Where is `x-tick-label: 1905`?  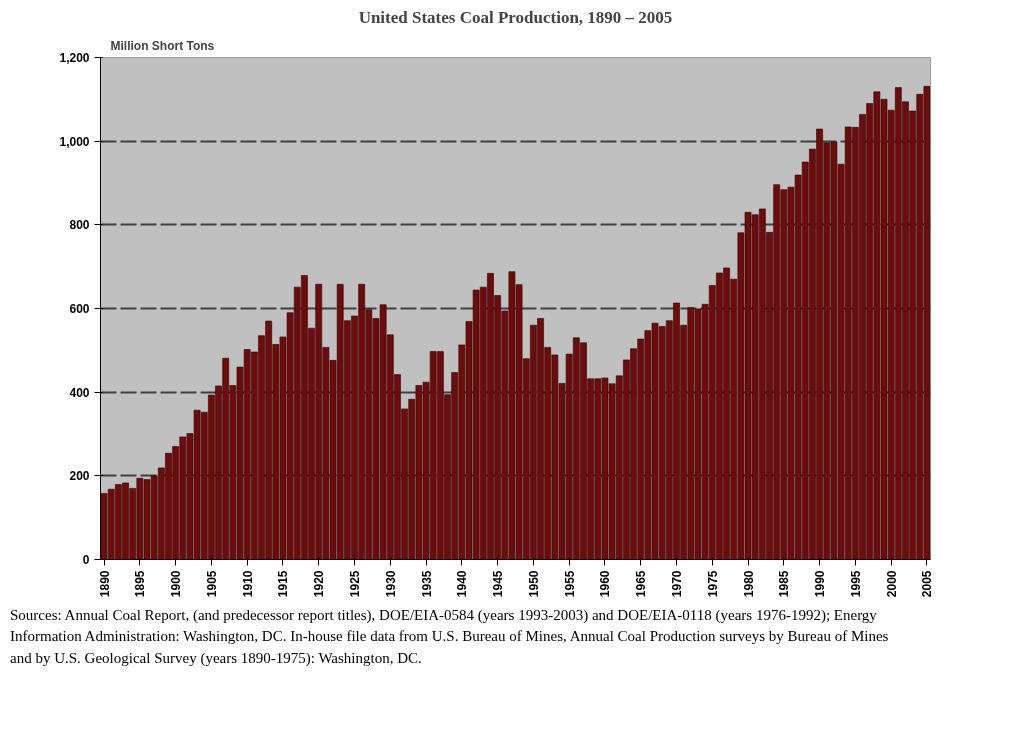 x-tick-label: 1905 is located at coordinates (211, 584).